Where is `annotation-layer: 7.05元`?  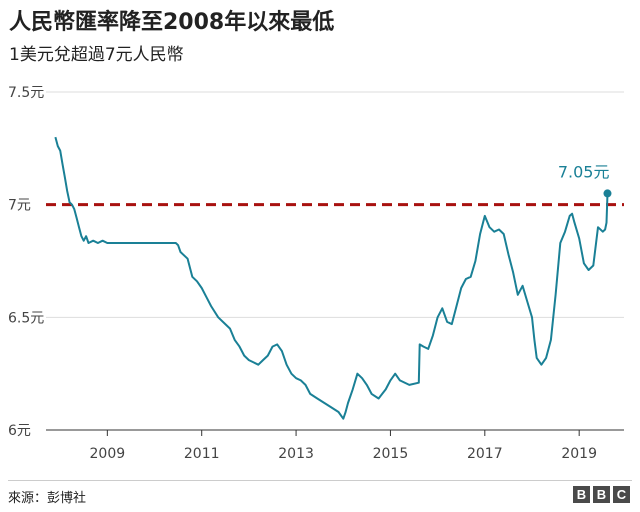
annotation-layer: 7.05元 is located at coordinates (585, 180).